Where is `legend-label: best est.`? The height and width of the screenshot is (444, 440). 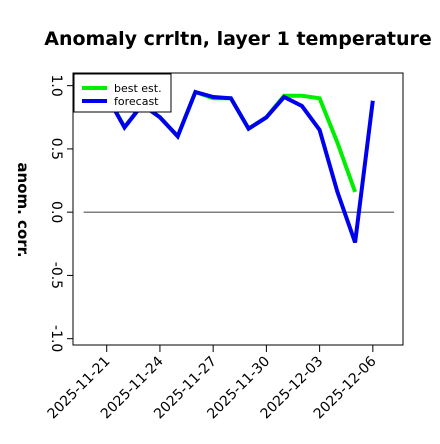 legend-label: best est. is located at coordinates (138, 88).